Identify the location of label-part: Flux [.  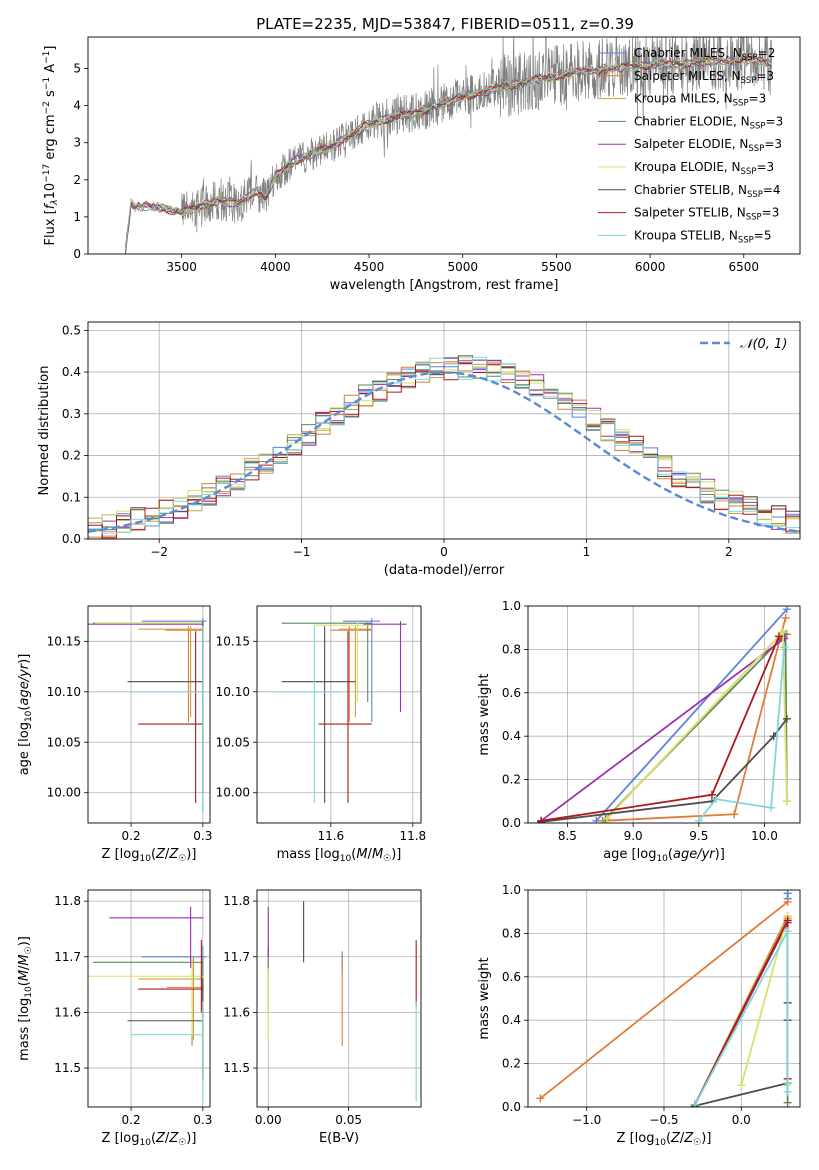
(50, 227).